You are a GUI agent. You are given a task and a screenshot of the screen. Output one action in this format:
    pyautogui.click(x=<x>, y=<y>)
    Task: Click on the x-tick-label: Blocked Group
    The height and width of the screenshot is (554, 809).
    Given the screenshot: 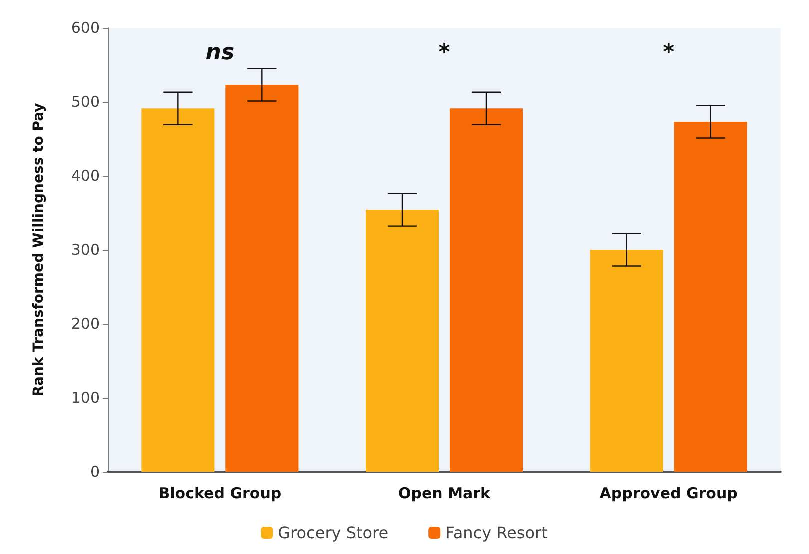 What is the action you would take?
    pyautogui.click(x=220, y=493)
    